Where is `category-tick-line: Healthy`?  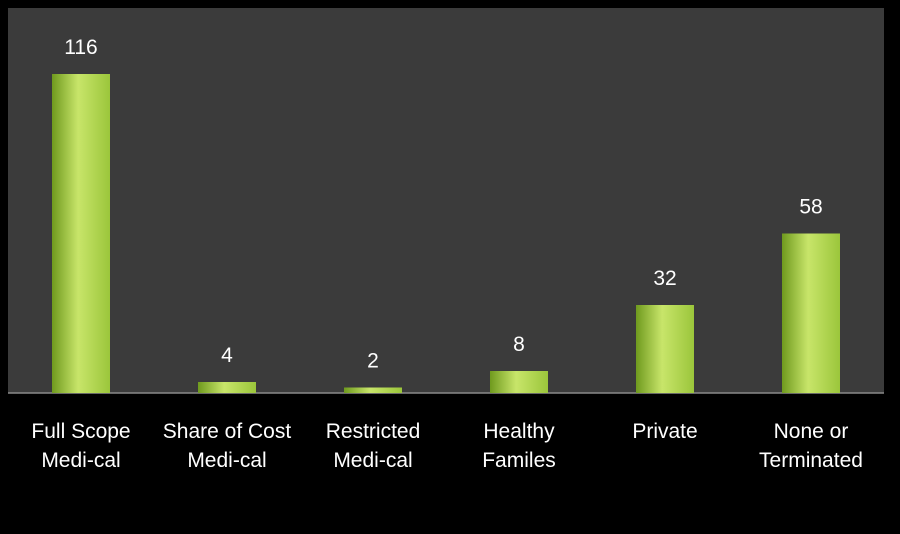 category-tick-line: Healthy is located at coordinates (519, 431).